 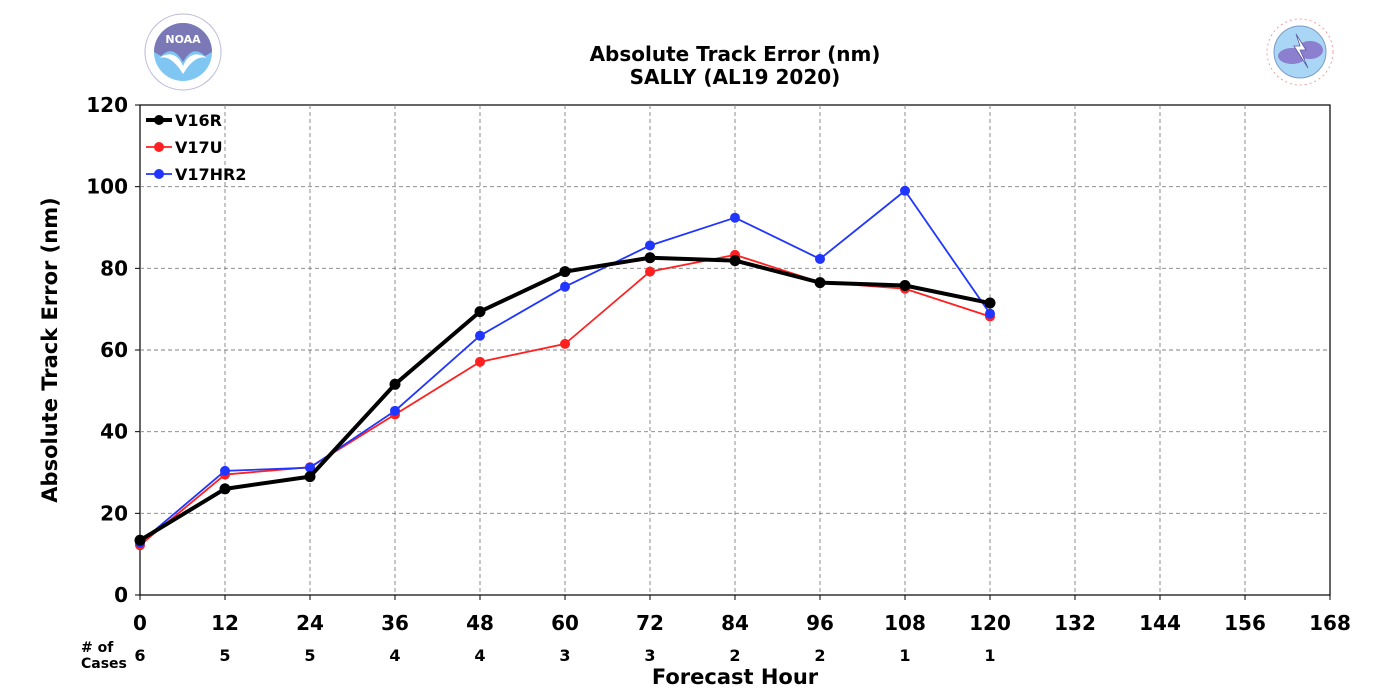 I want to click on x-tick-label: 12, so click(x=225, y=623).